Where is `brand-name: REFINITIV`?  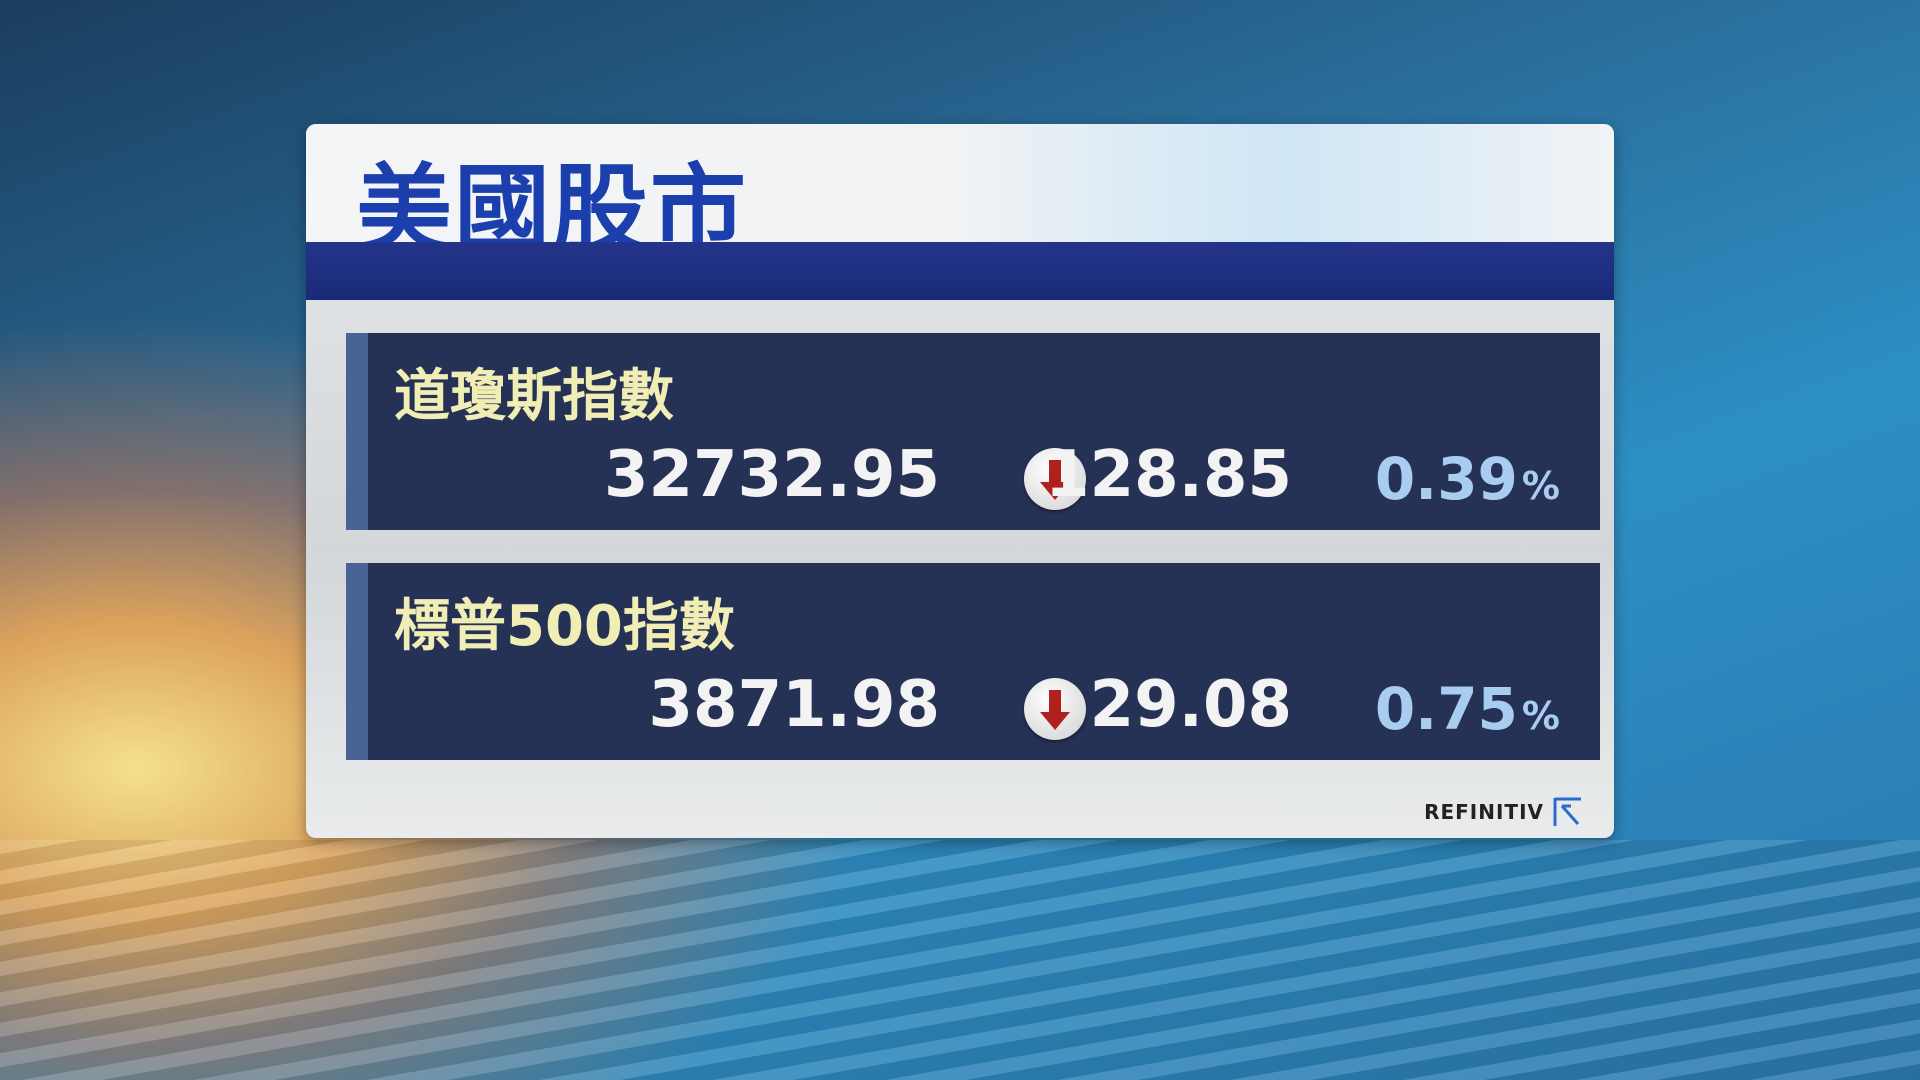
brand-name: REFINITIV is located at coordinates (1484, 812).